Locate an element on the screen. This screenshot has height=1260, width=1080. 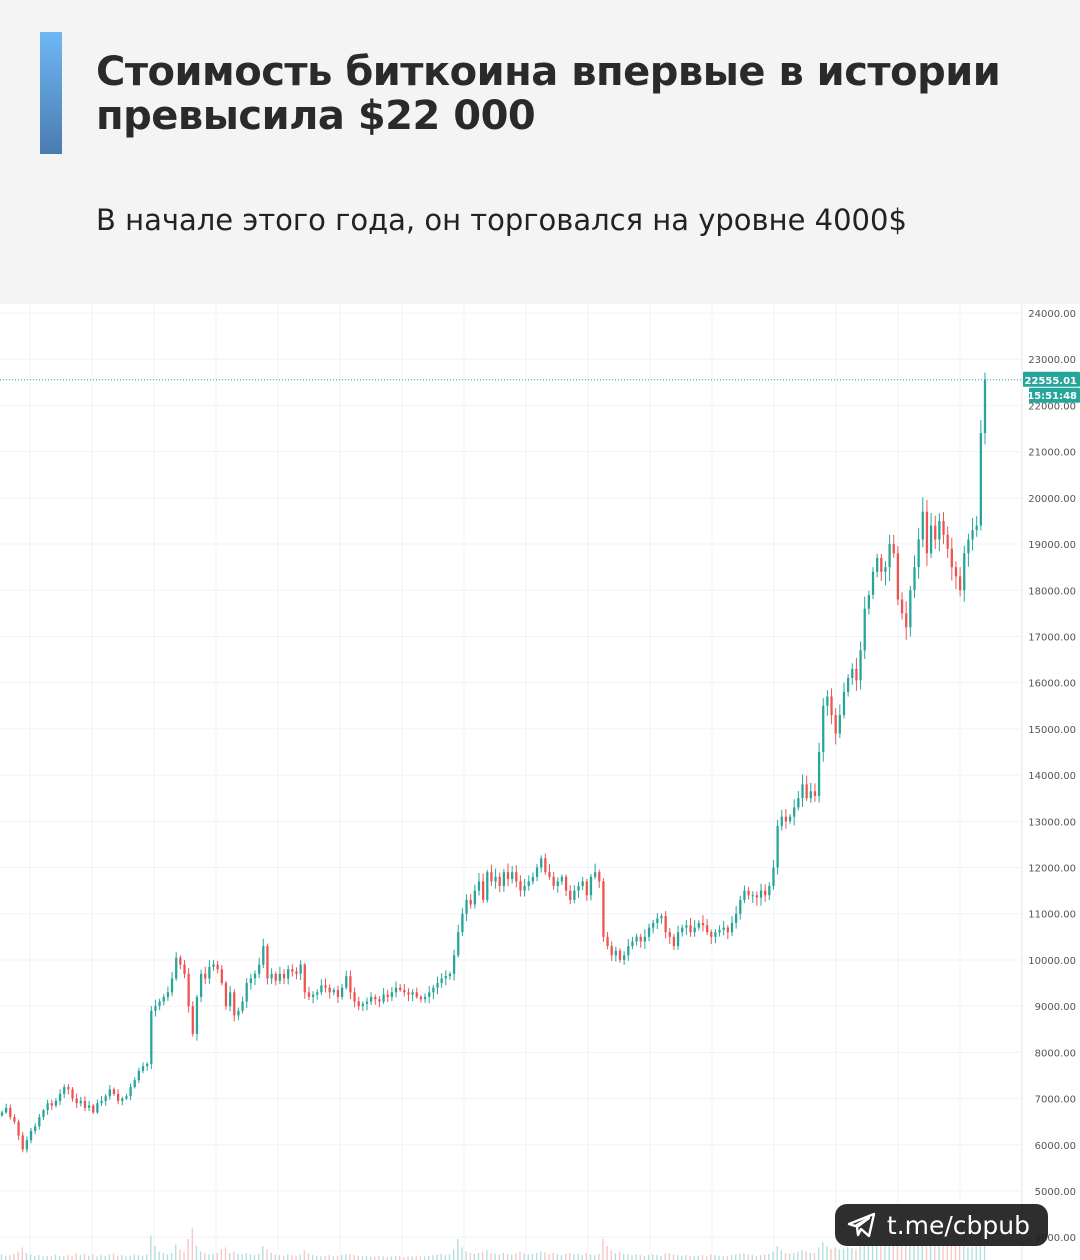
y-tick-label: 11000.00 is located at coordinates (1052, 915).